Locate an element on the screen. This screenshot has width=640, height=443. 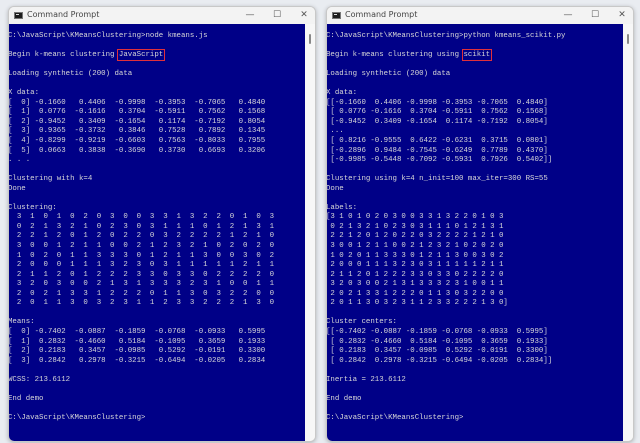
console-line: Clustering with k=4 is located at coordinates (51, 179).